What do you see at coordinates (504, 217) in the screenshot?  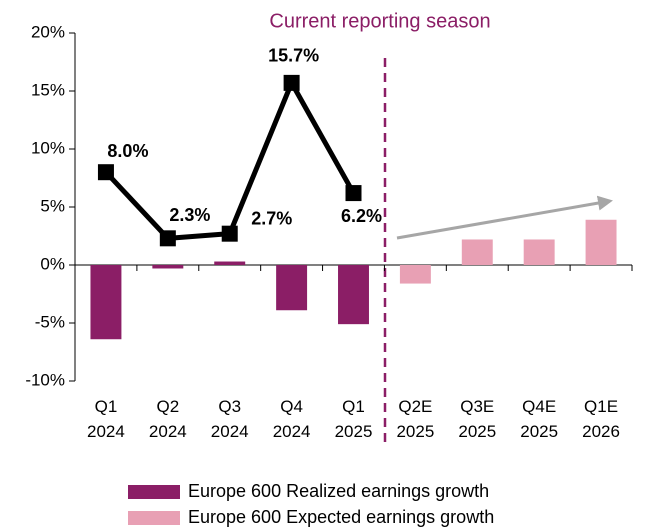 I see `trend-arrow` at bounding box center [504, 217].